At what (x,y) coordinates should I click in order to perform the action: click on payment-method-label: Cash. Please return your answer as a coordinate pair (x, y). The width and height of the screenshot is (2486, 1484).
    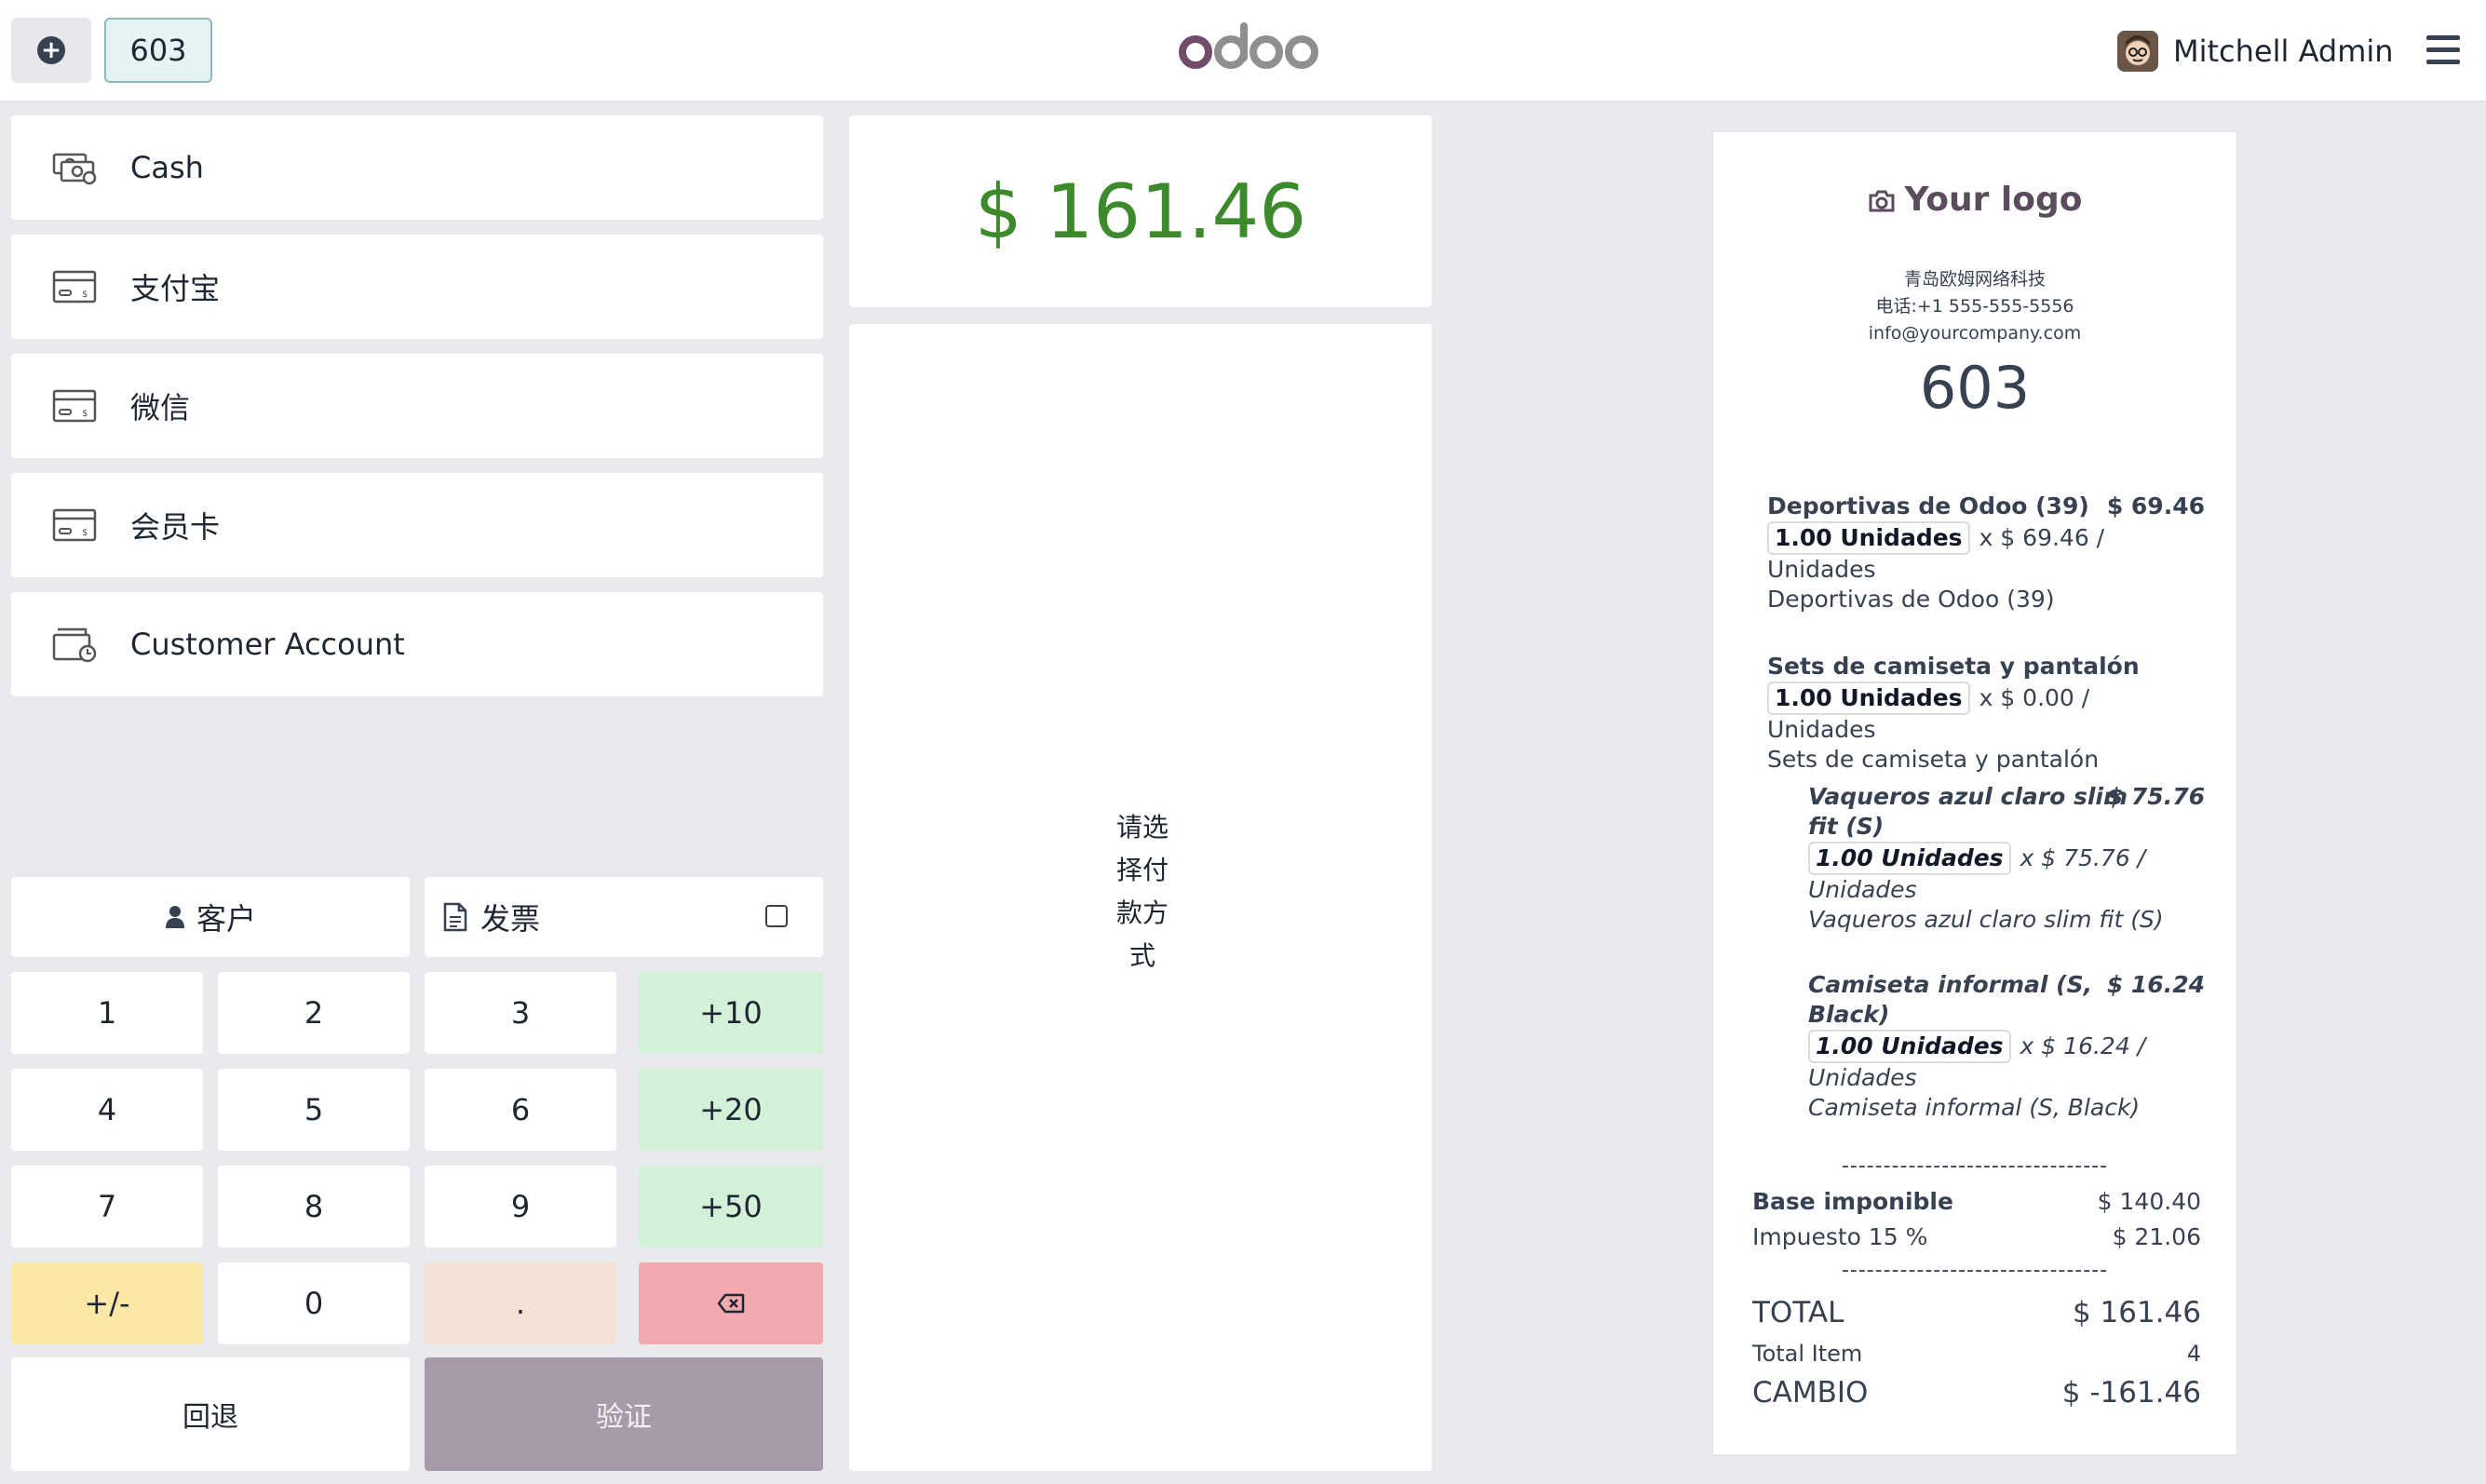
    Looking at the image, I should click on (167, 167).